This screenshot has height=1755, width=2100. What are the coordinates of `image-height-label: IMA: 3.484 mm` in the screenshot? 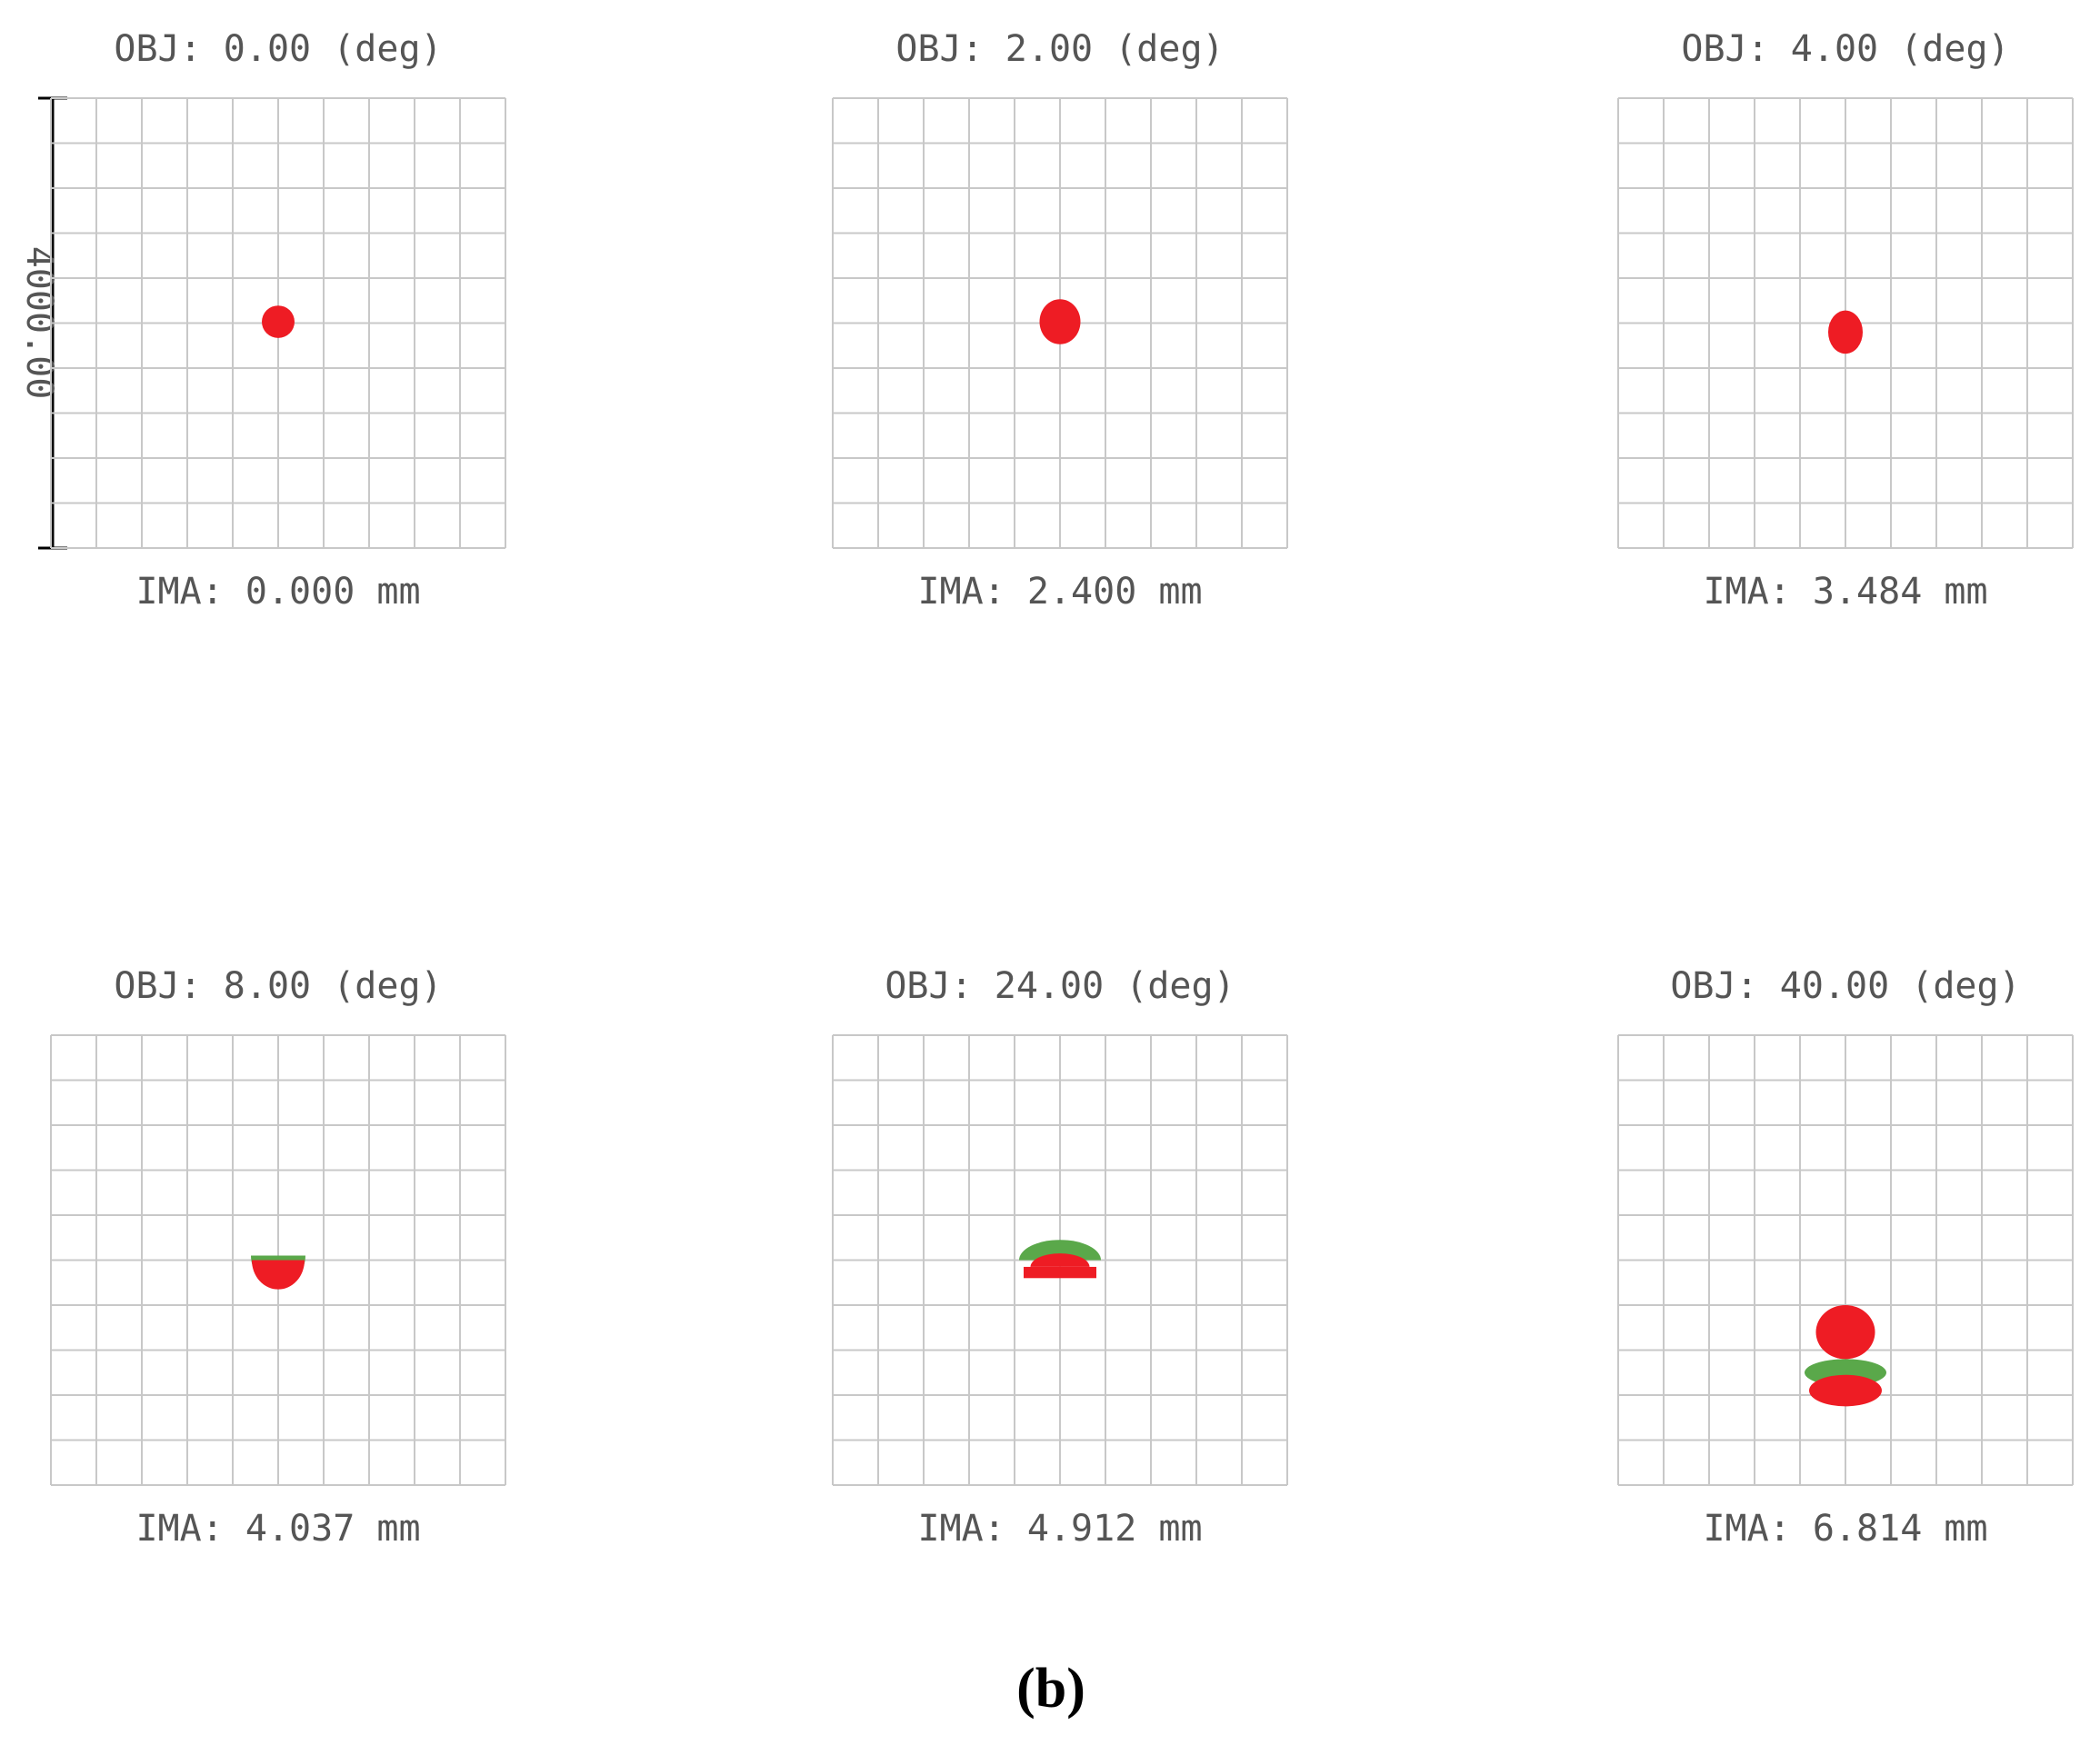 It's located at (1845, 592).